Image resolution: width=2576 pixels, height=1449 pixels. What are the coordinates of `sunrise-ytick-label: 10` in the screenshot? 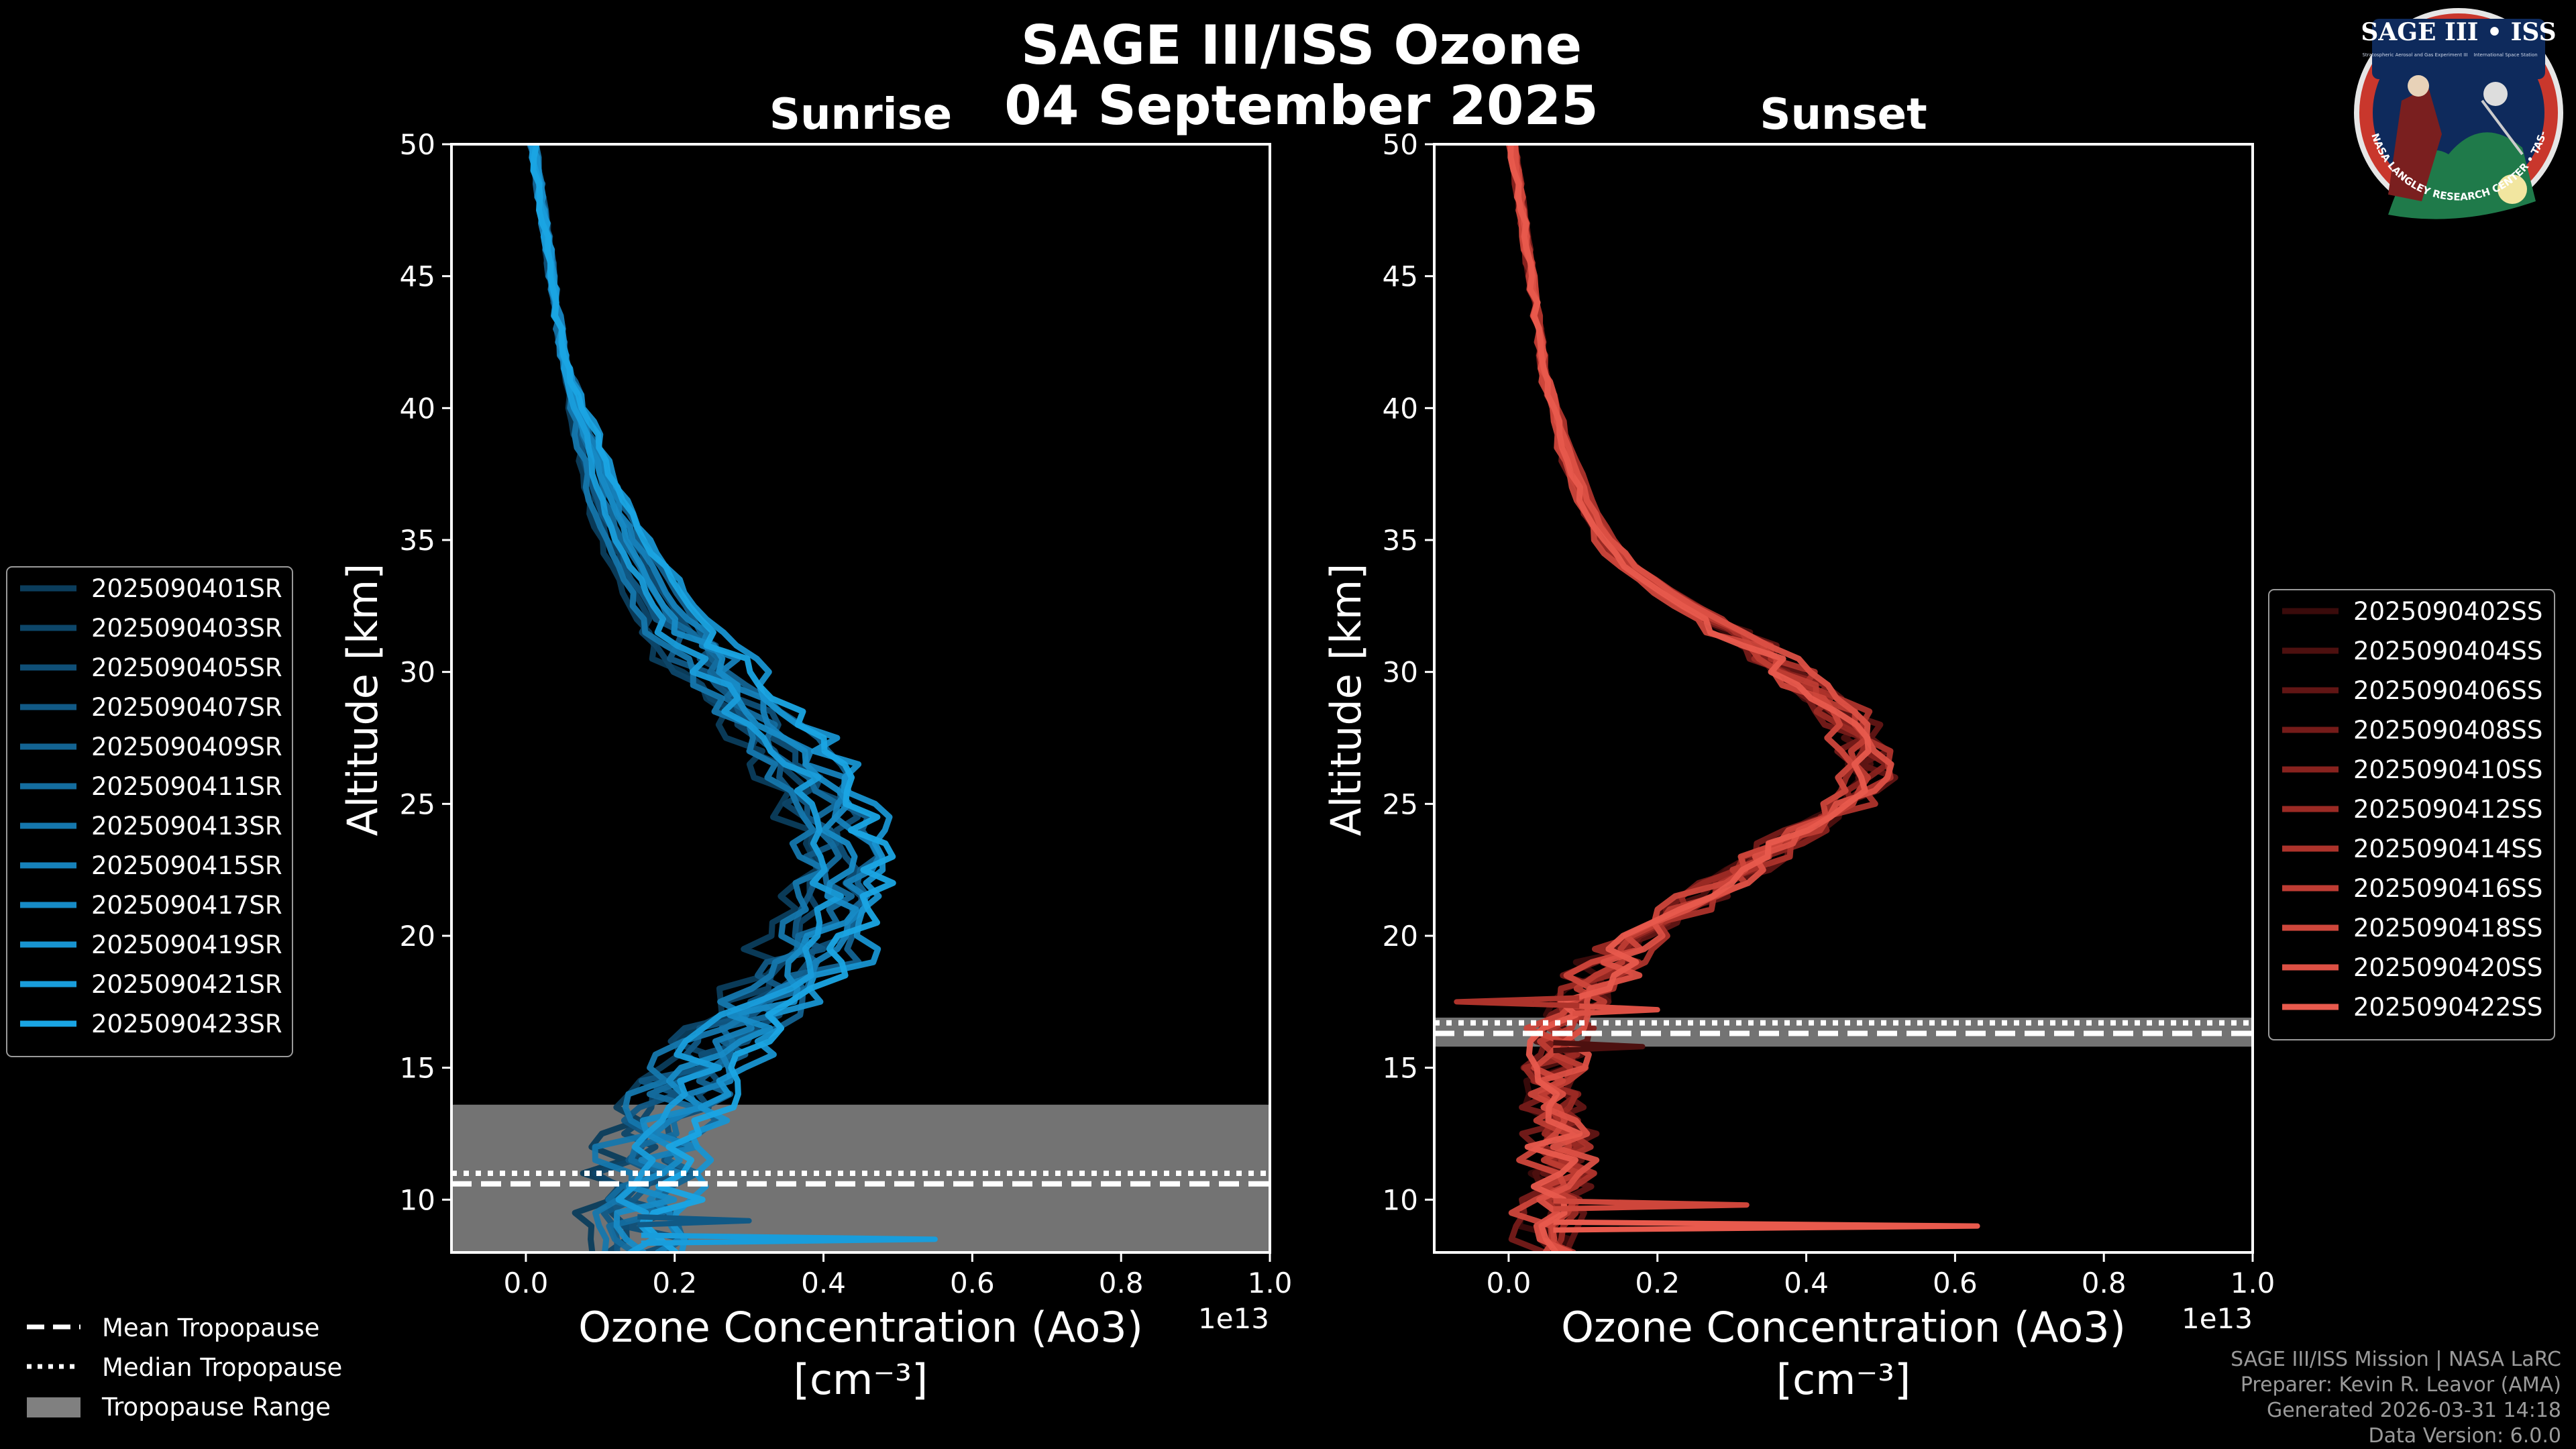 It's located at (417, 1199).